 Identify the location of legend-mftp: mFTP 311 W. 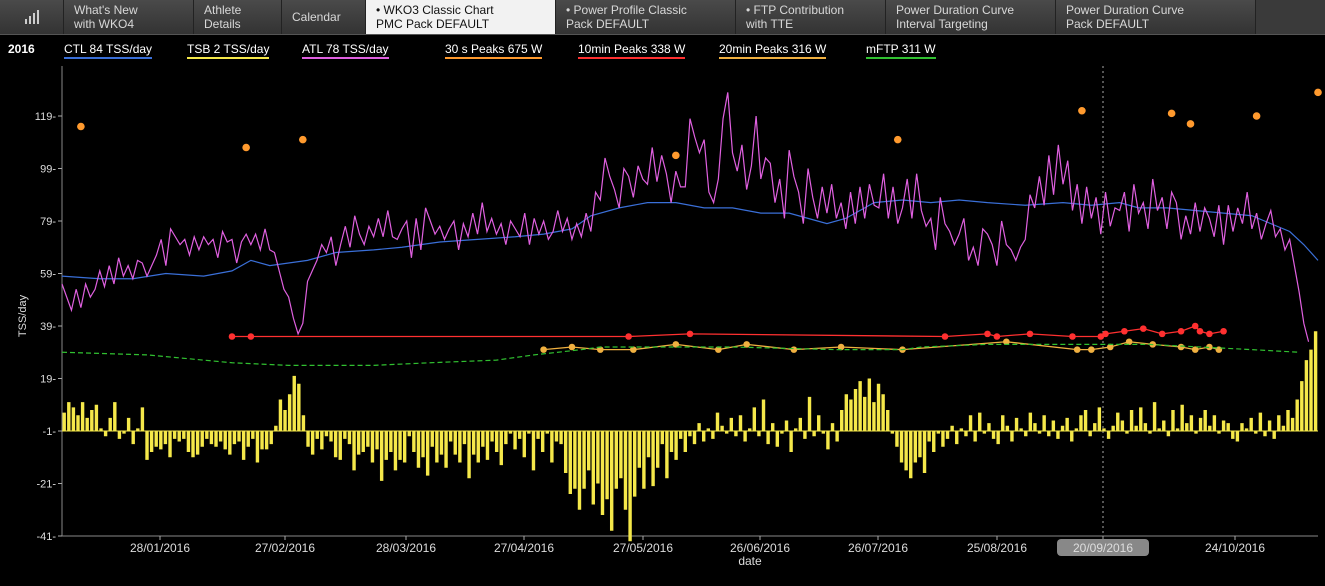
(901, 50).